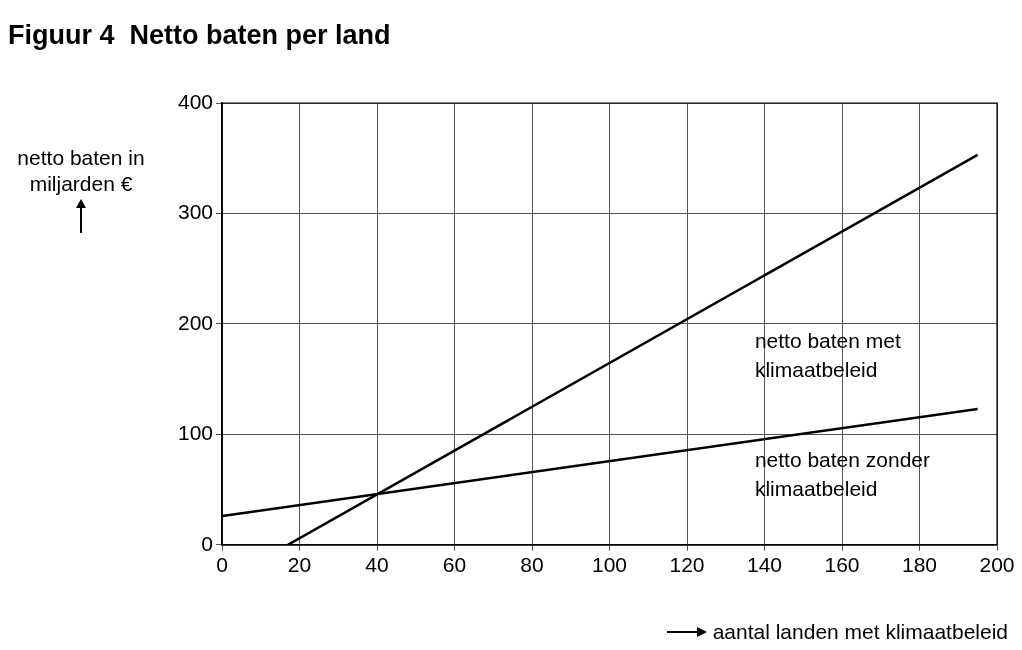 The image size is (1022, 650). What do you see at coordinates (919, 565) in the screenshot?
I see `x-tick-label: 180` at bounding box center [919, 565].